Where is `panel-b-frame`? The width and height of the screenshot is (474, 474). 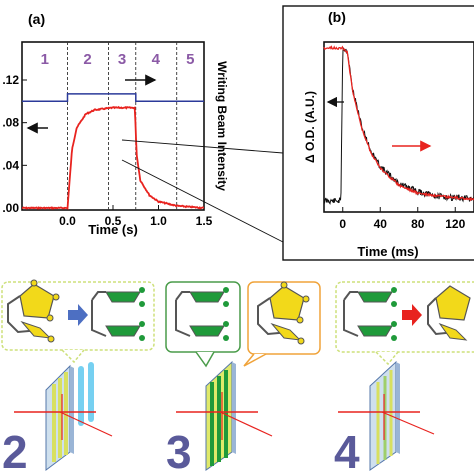
panel-b-frame is located at coordinates (398, 127).